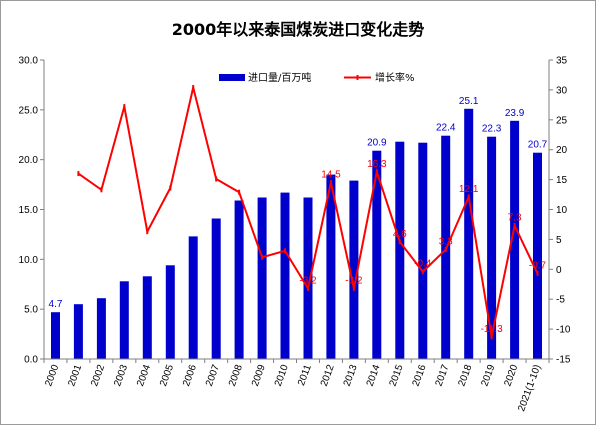 The width and height of the screenshot is (596, 425). Describe the element at coordinates (400, 234) in the screenshot. I see `line-data-label: 4.6` at that location.